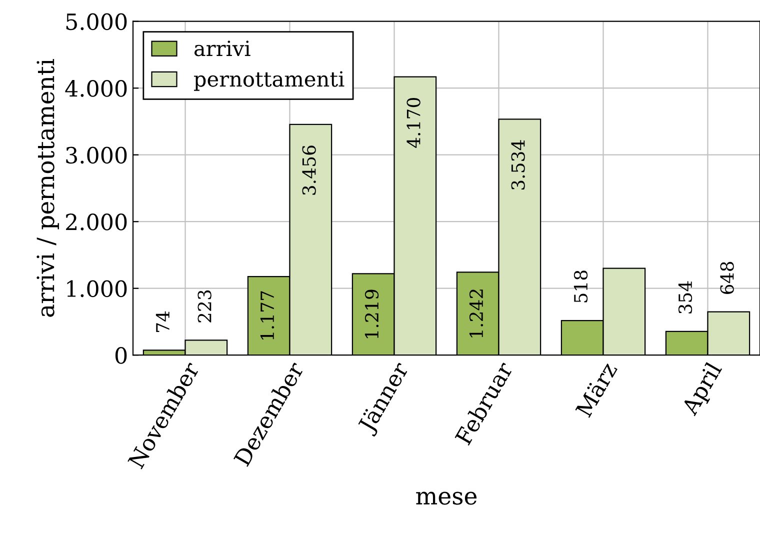 The image size is (760, 534). Describe the element at coordinates (96, 155) in the screenshot. I see `y-tick-label: 3.000` at that location.